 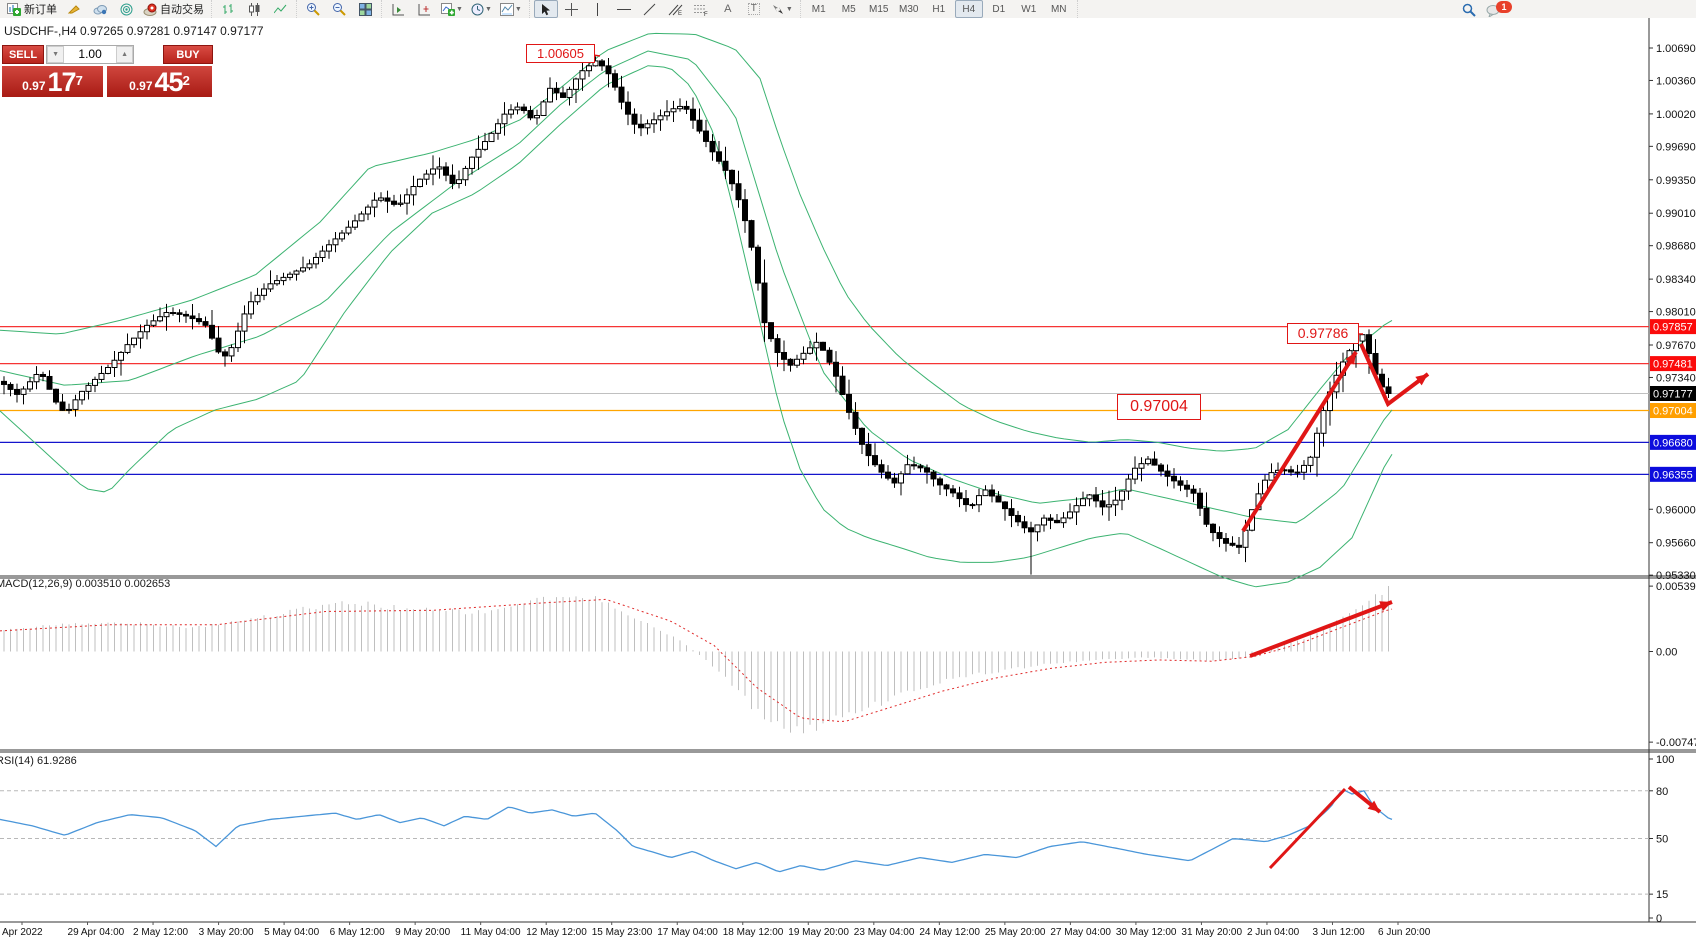 I want to click on price-annotation-box-1.00605: 1.00605, so click(x=560, y=53).